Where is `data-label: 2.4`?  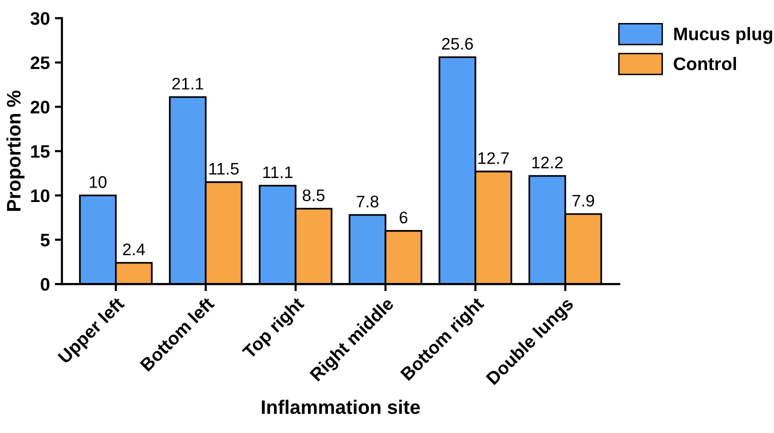 data-label: 2.4 is located at coordinates (134, 250).